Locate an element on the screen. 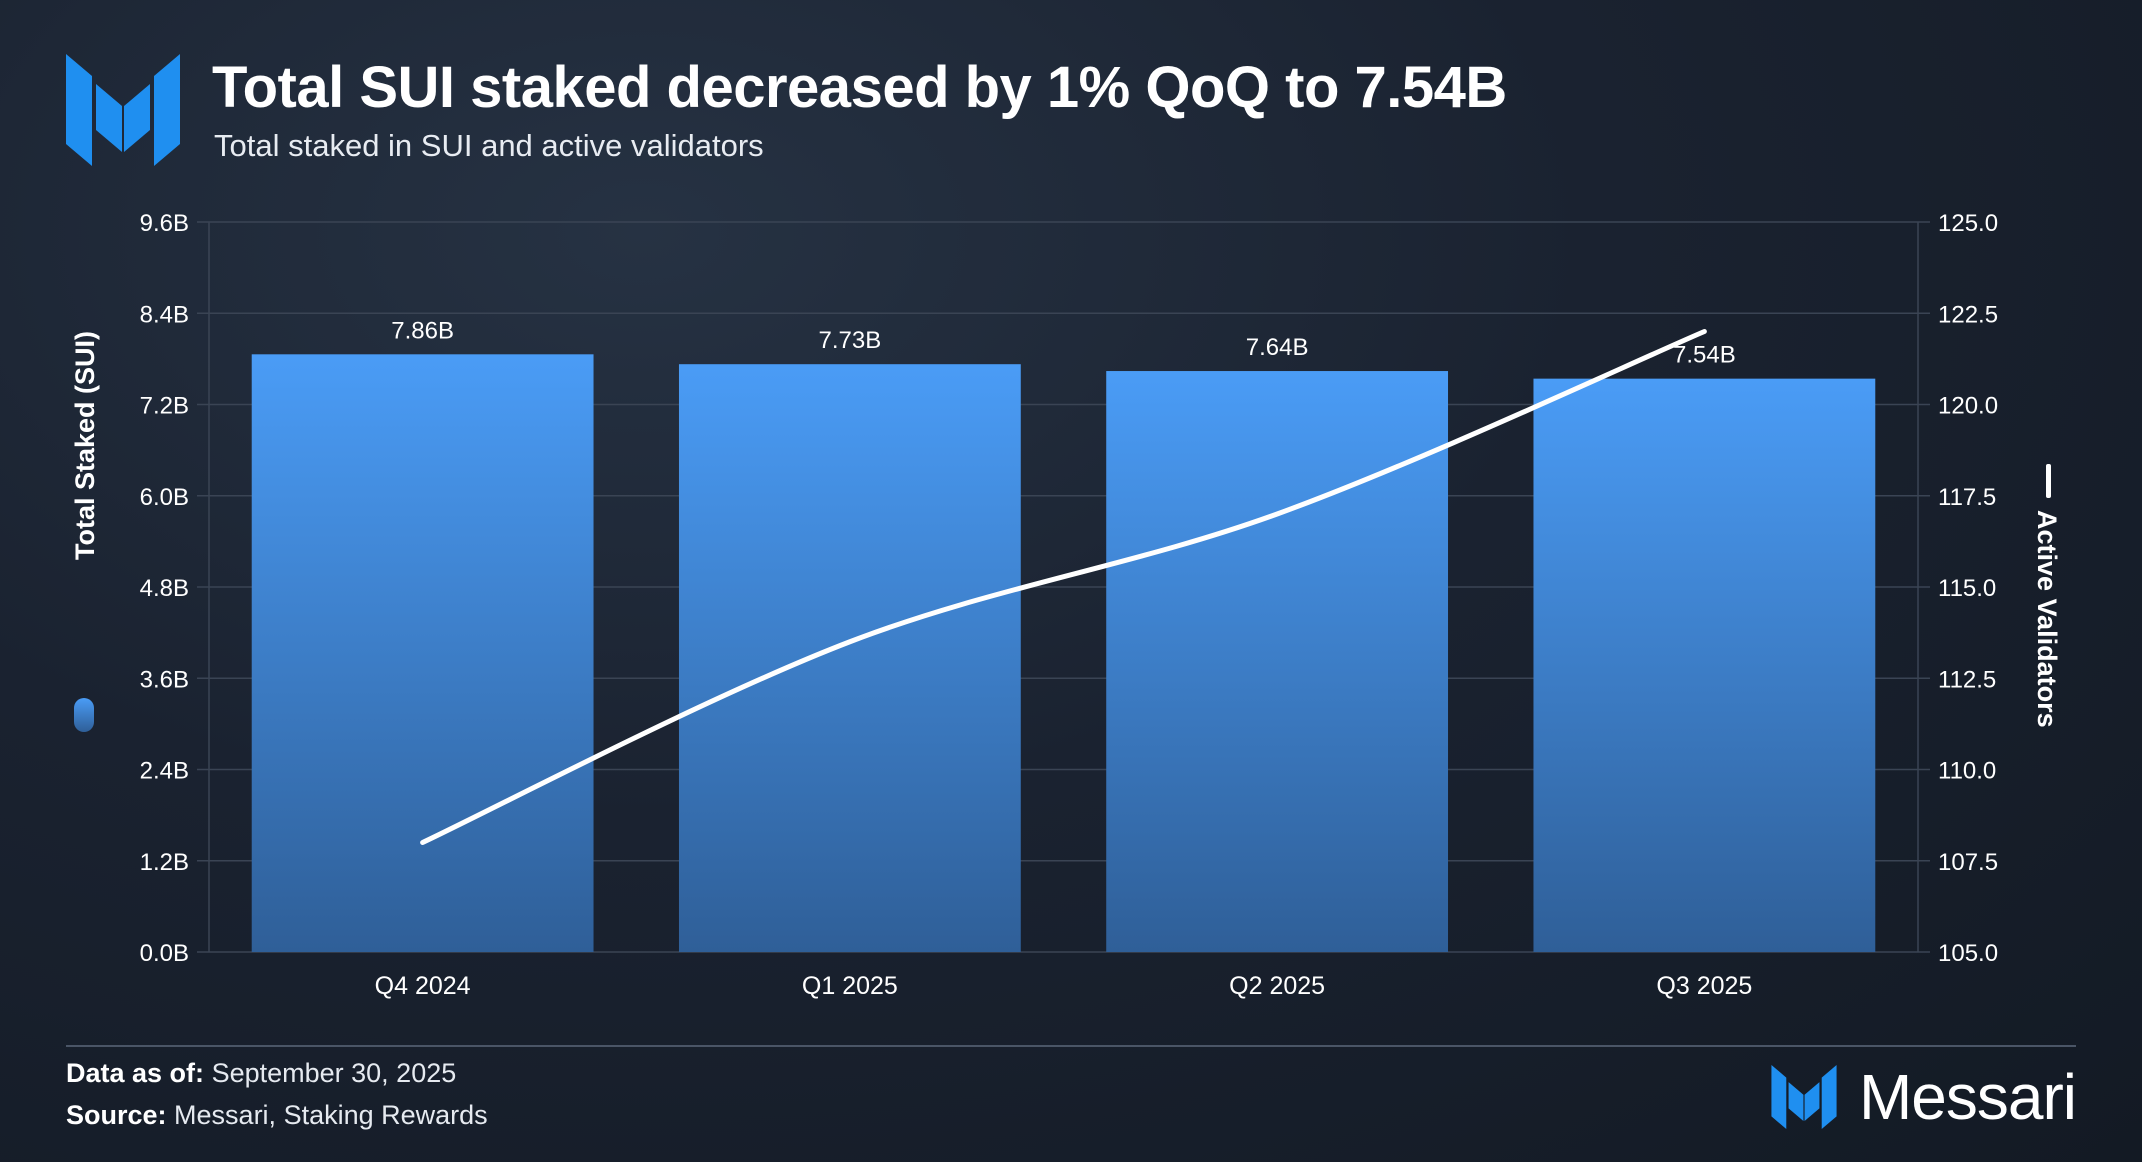 The width and height of the screenshot is (2142, 1162). right-tick-label: 110.0 is located at coordinates (1967, 771).